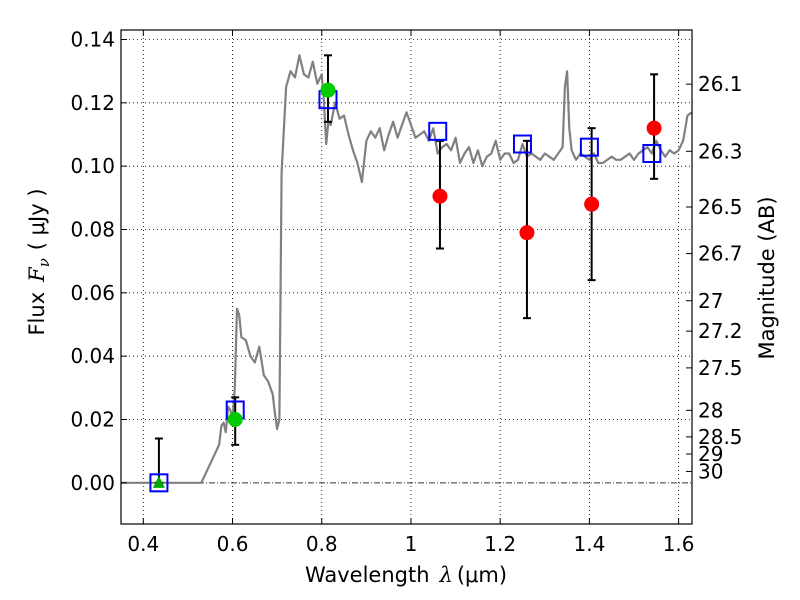  What do you see at coordinates (767, 277) in the screenshot?
I see `magnitude-axis-label: Magnitude (AB)` at bounding box center [767, 277].